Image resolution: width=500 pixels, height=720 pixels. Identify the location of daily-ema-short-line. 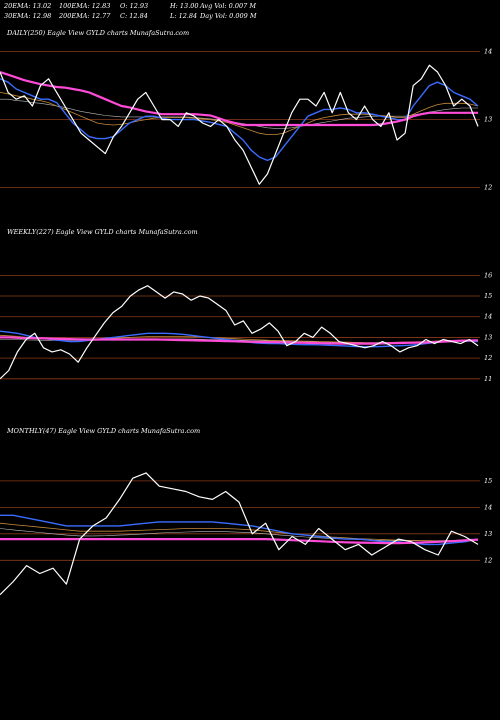
(239, 120).